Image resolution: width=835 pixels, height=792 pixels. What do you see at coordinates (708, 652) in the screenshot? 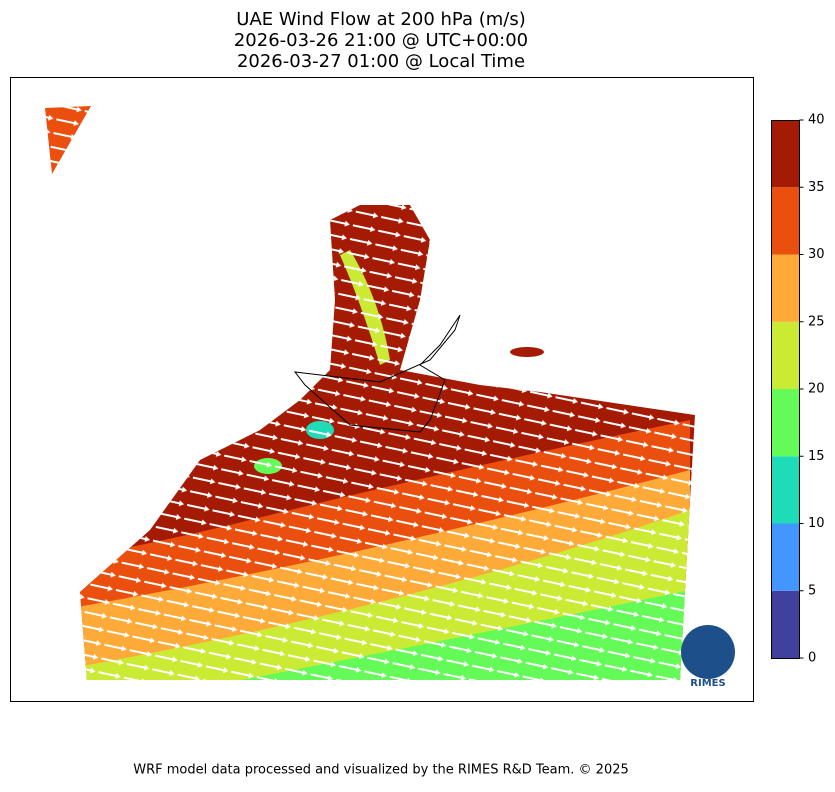
I see `logo-badge` at bounding box center [708, 652].